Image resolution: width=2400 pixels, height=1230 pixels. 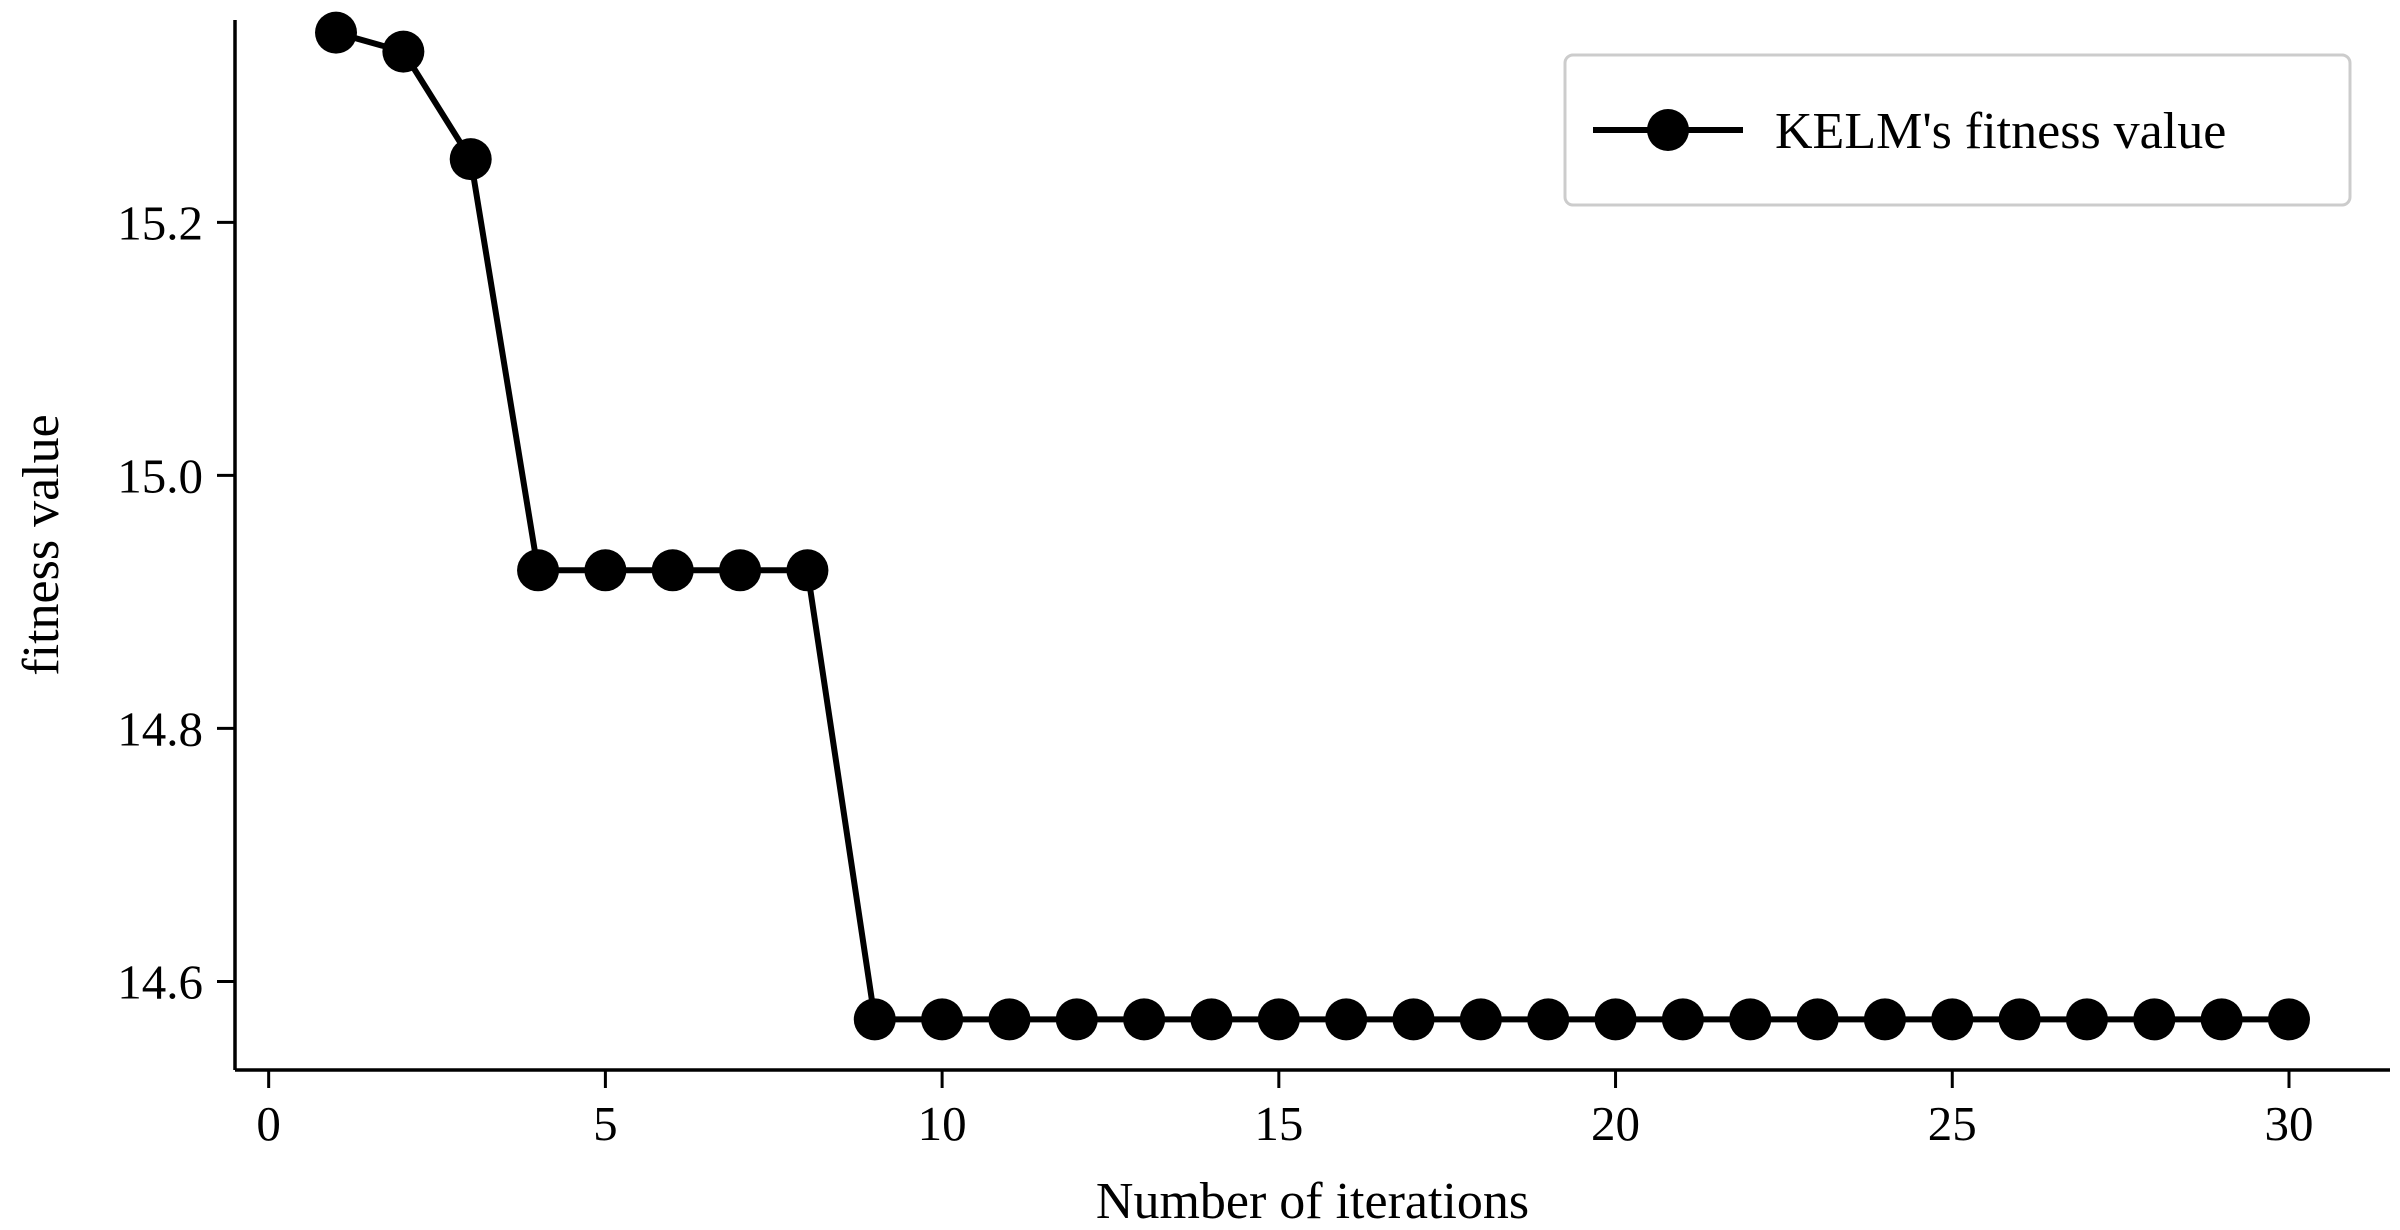 What do you see at coordinates (1312, 1201) in the screenshot?
I see `x-axis-label: Number of iterations` at bounding box center [1312, 1201].